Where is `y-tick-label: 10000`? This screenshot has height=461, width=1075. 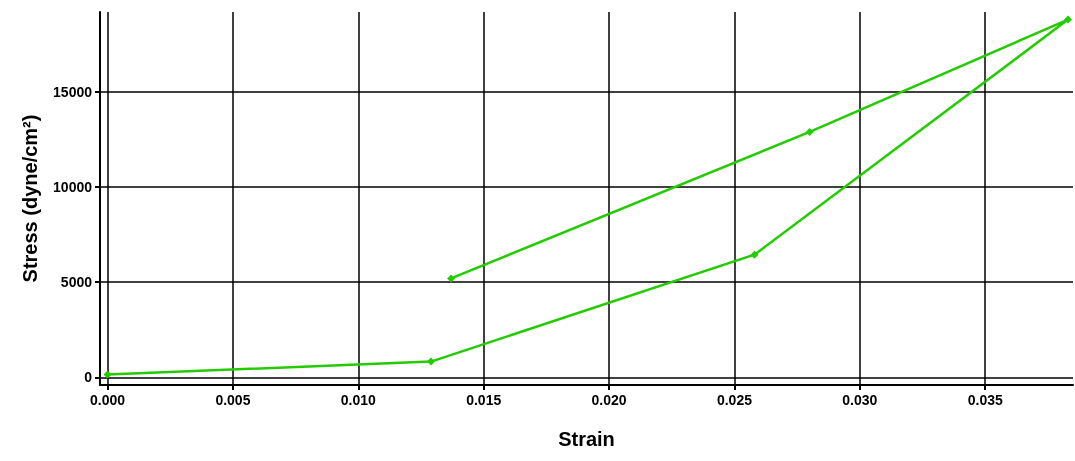 y-tick-label: 10000 is located at coordinates (73, 187).